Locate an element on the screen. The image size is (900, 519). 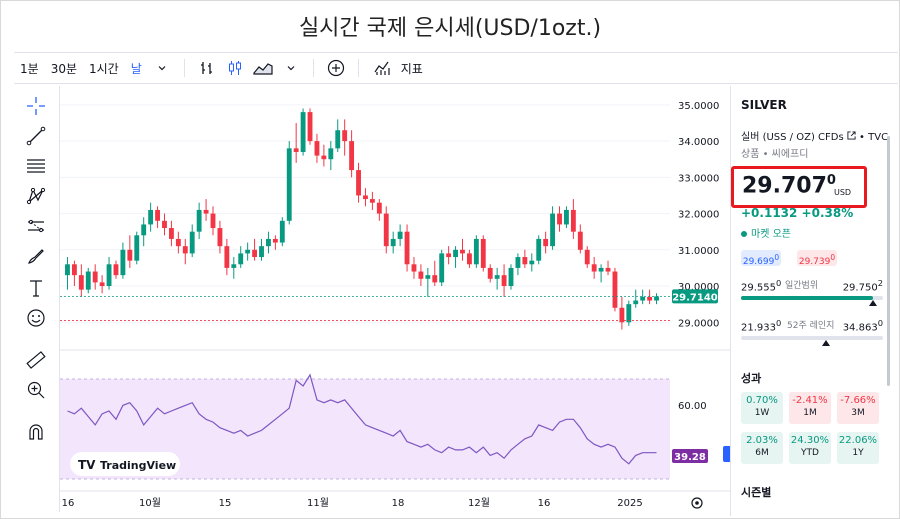
performance-value: -2.41% is located at coordinates (810, 400).